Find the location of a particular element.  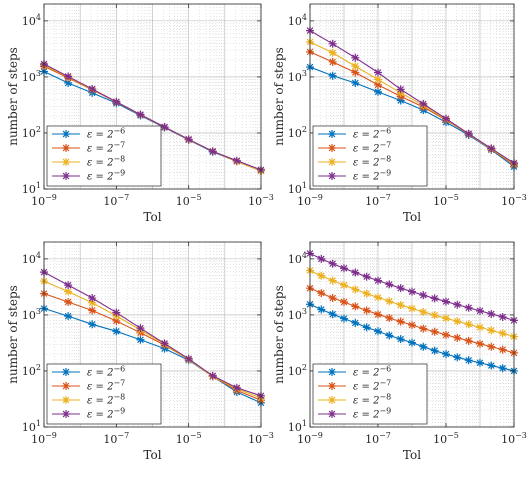

legend-item: ε = 2−6 is located at coordinates (88, 372).